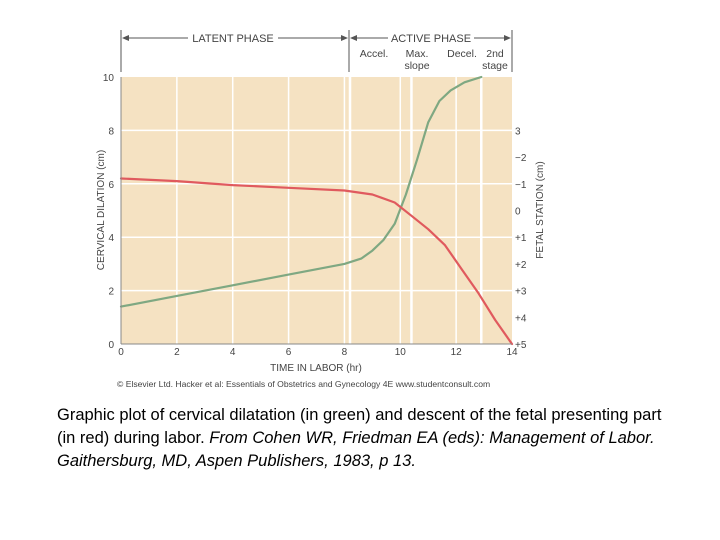  Describe the element at coordinates (521, 318) in the screenshot. I see `y2-tick-label: +4` at that location.